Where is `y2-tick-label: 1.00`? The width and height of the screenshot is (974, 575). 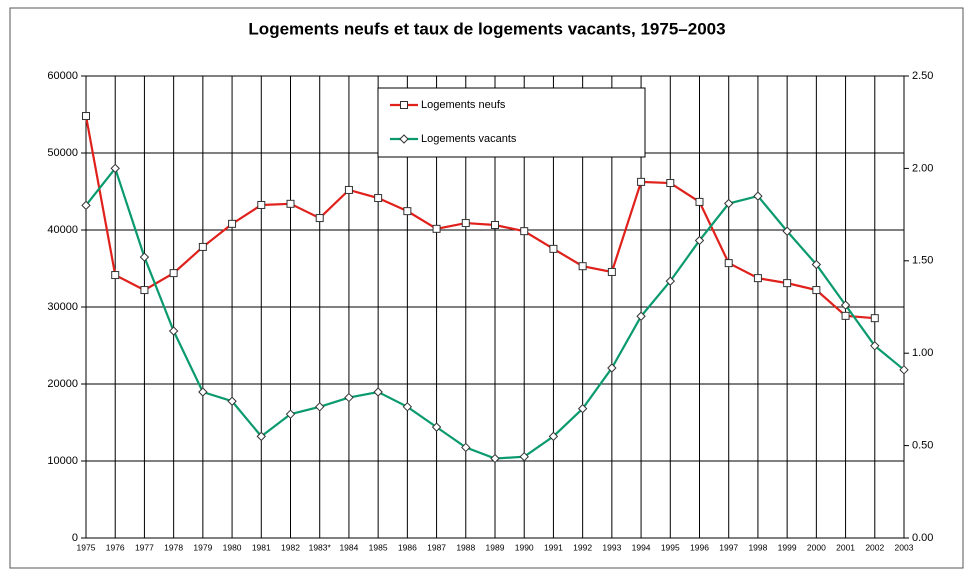
y2-tick-label: 1.00 is located at coordinates (922, 353).